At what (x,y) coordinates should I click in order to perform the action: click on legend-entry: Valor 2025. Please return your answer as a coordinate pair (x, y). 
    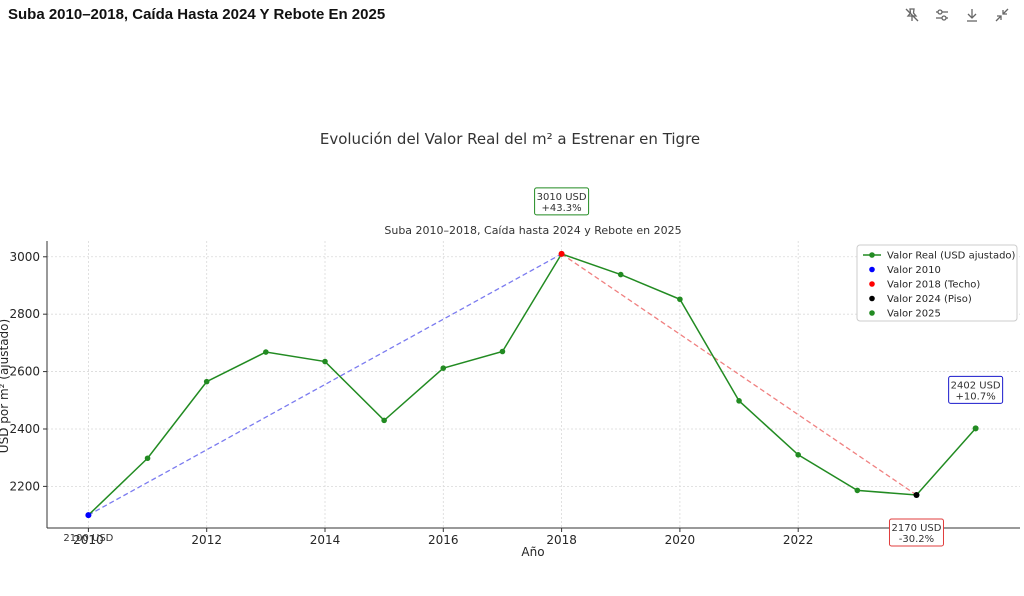
    Looking at the image, I should click on (914, 314).